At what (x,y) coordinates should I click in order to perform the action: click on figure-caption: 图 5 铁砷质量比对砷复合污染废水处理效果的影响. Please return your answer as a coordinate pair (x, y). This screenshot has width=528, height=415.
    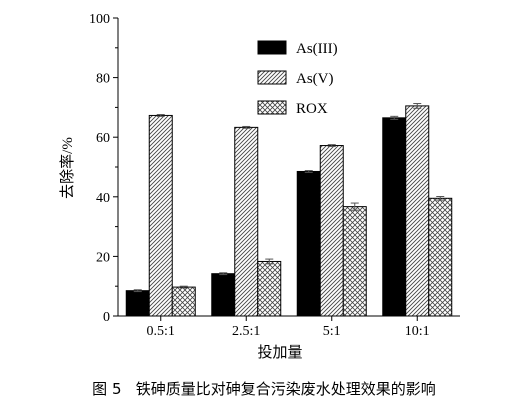
    Looking at the image, I should click on (264, 388).